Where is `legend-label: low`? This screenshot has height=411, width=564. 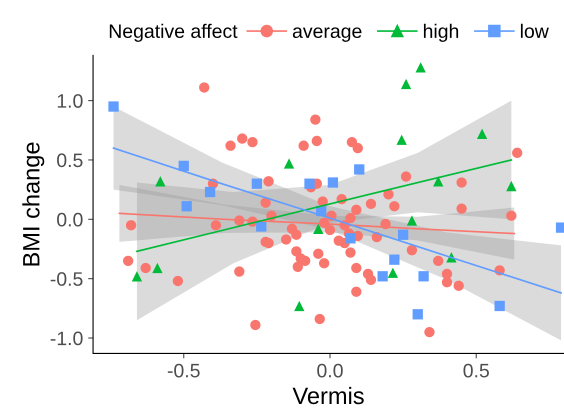
legend-label: low is located at coordinates (534, 31).